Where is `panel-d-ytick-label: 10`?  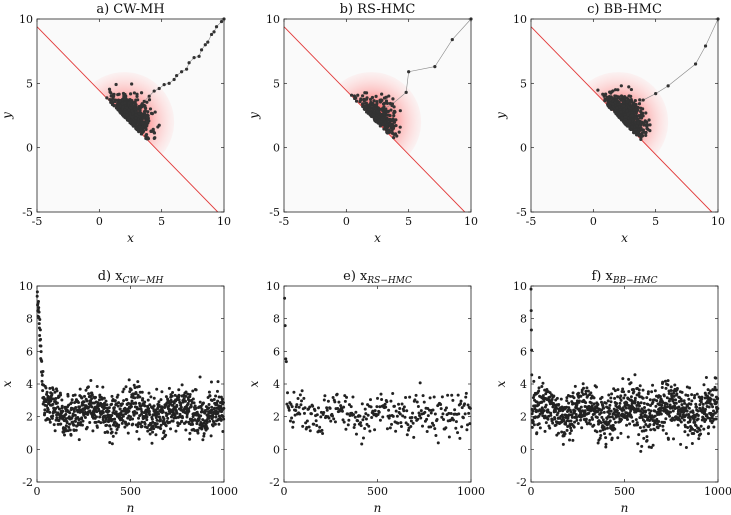 panel-d-ytick-label: 10 is located at coordinates (26, 286).